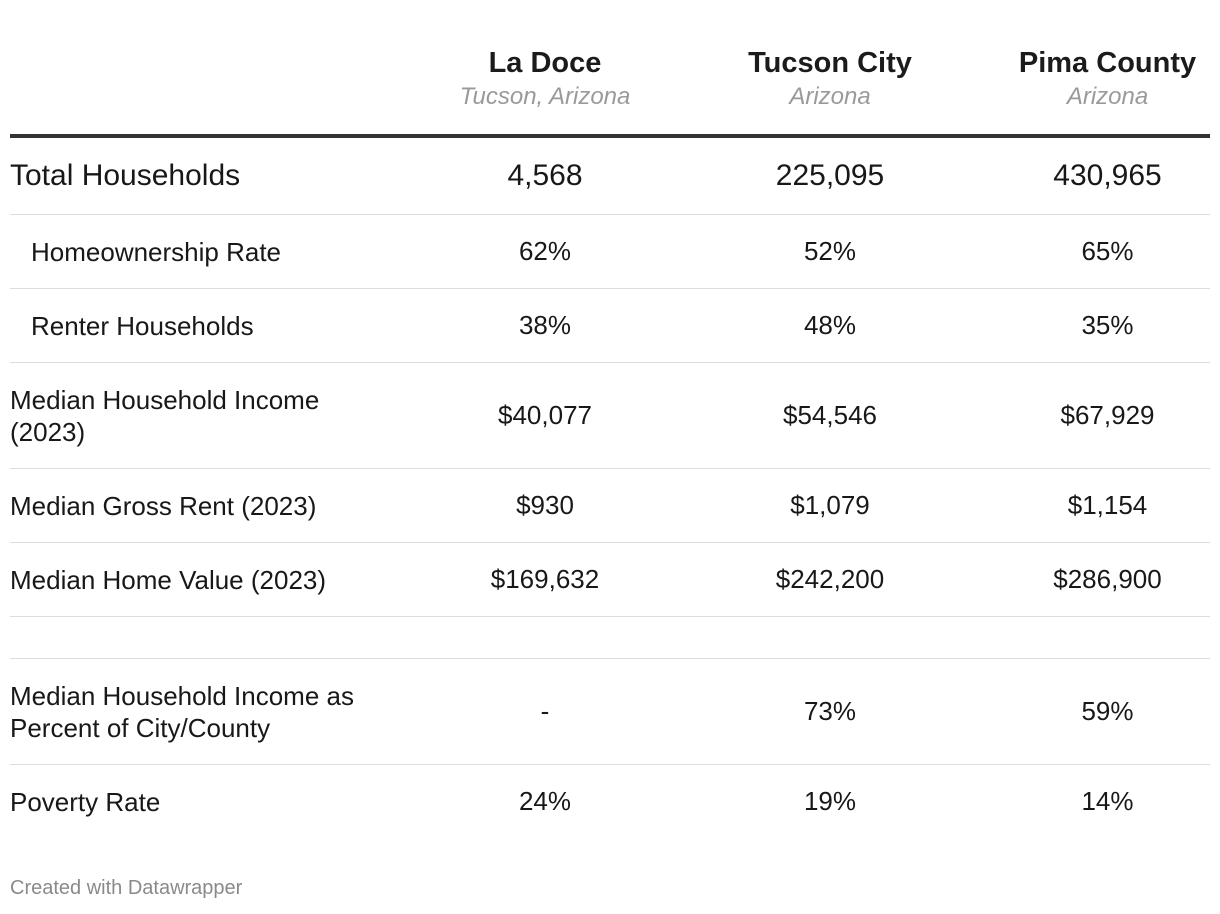 This screenshot has height=914, width=1220. What do you see at coordinates (610, 176) in the screenshot?
I see `table-row-total-households: Total Households 4,568 225,095 430,965` at bounding box center [610, 176].